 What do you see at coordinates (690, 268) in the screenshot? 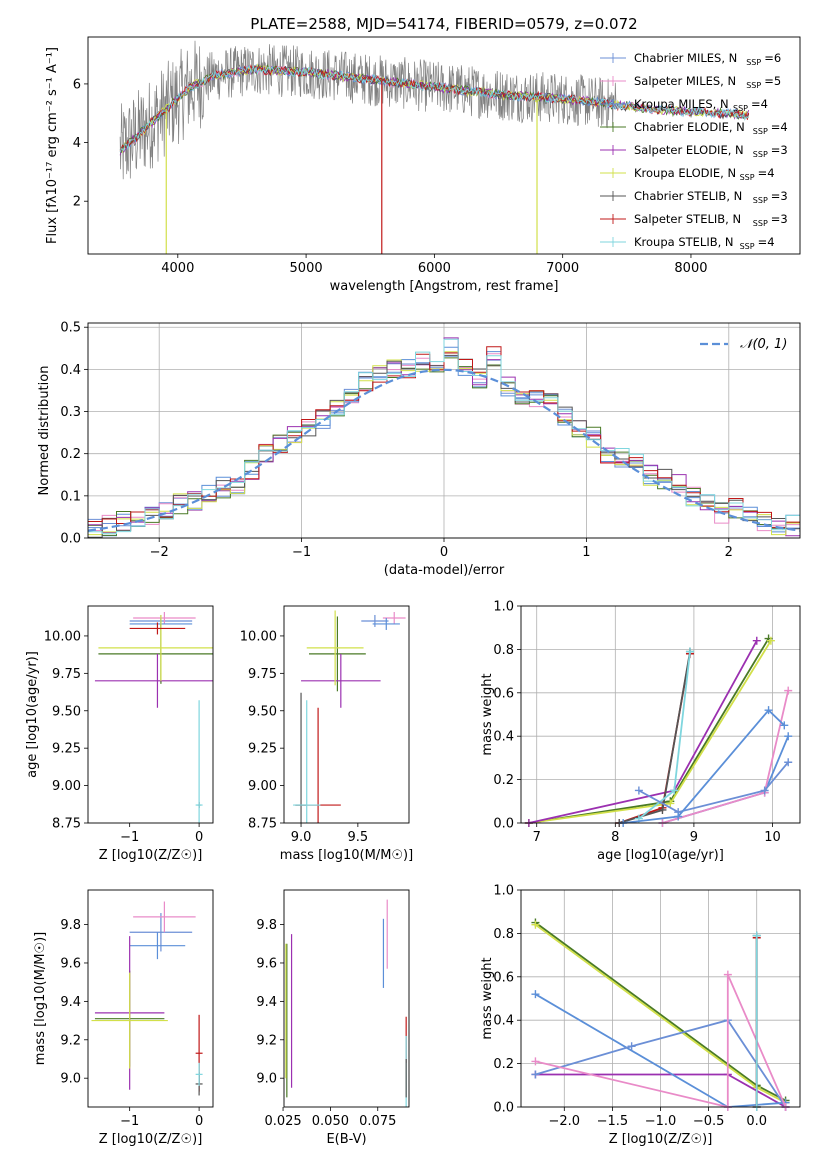
I see `x-tick-label: 8000` at bounding box center [690, 268].